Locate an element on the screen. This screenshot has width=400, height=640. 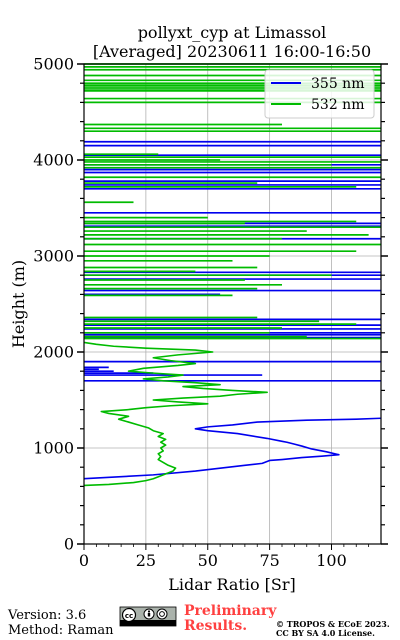
method-text: Method: Raman is located at coordinates (61, 630).